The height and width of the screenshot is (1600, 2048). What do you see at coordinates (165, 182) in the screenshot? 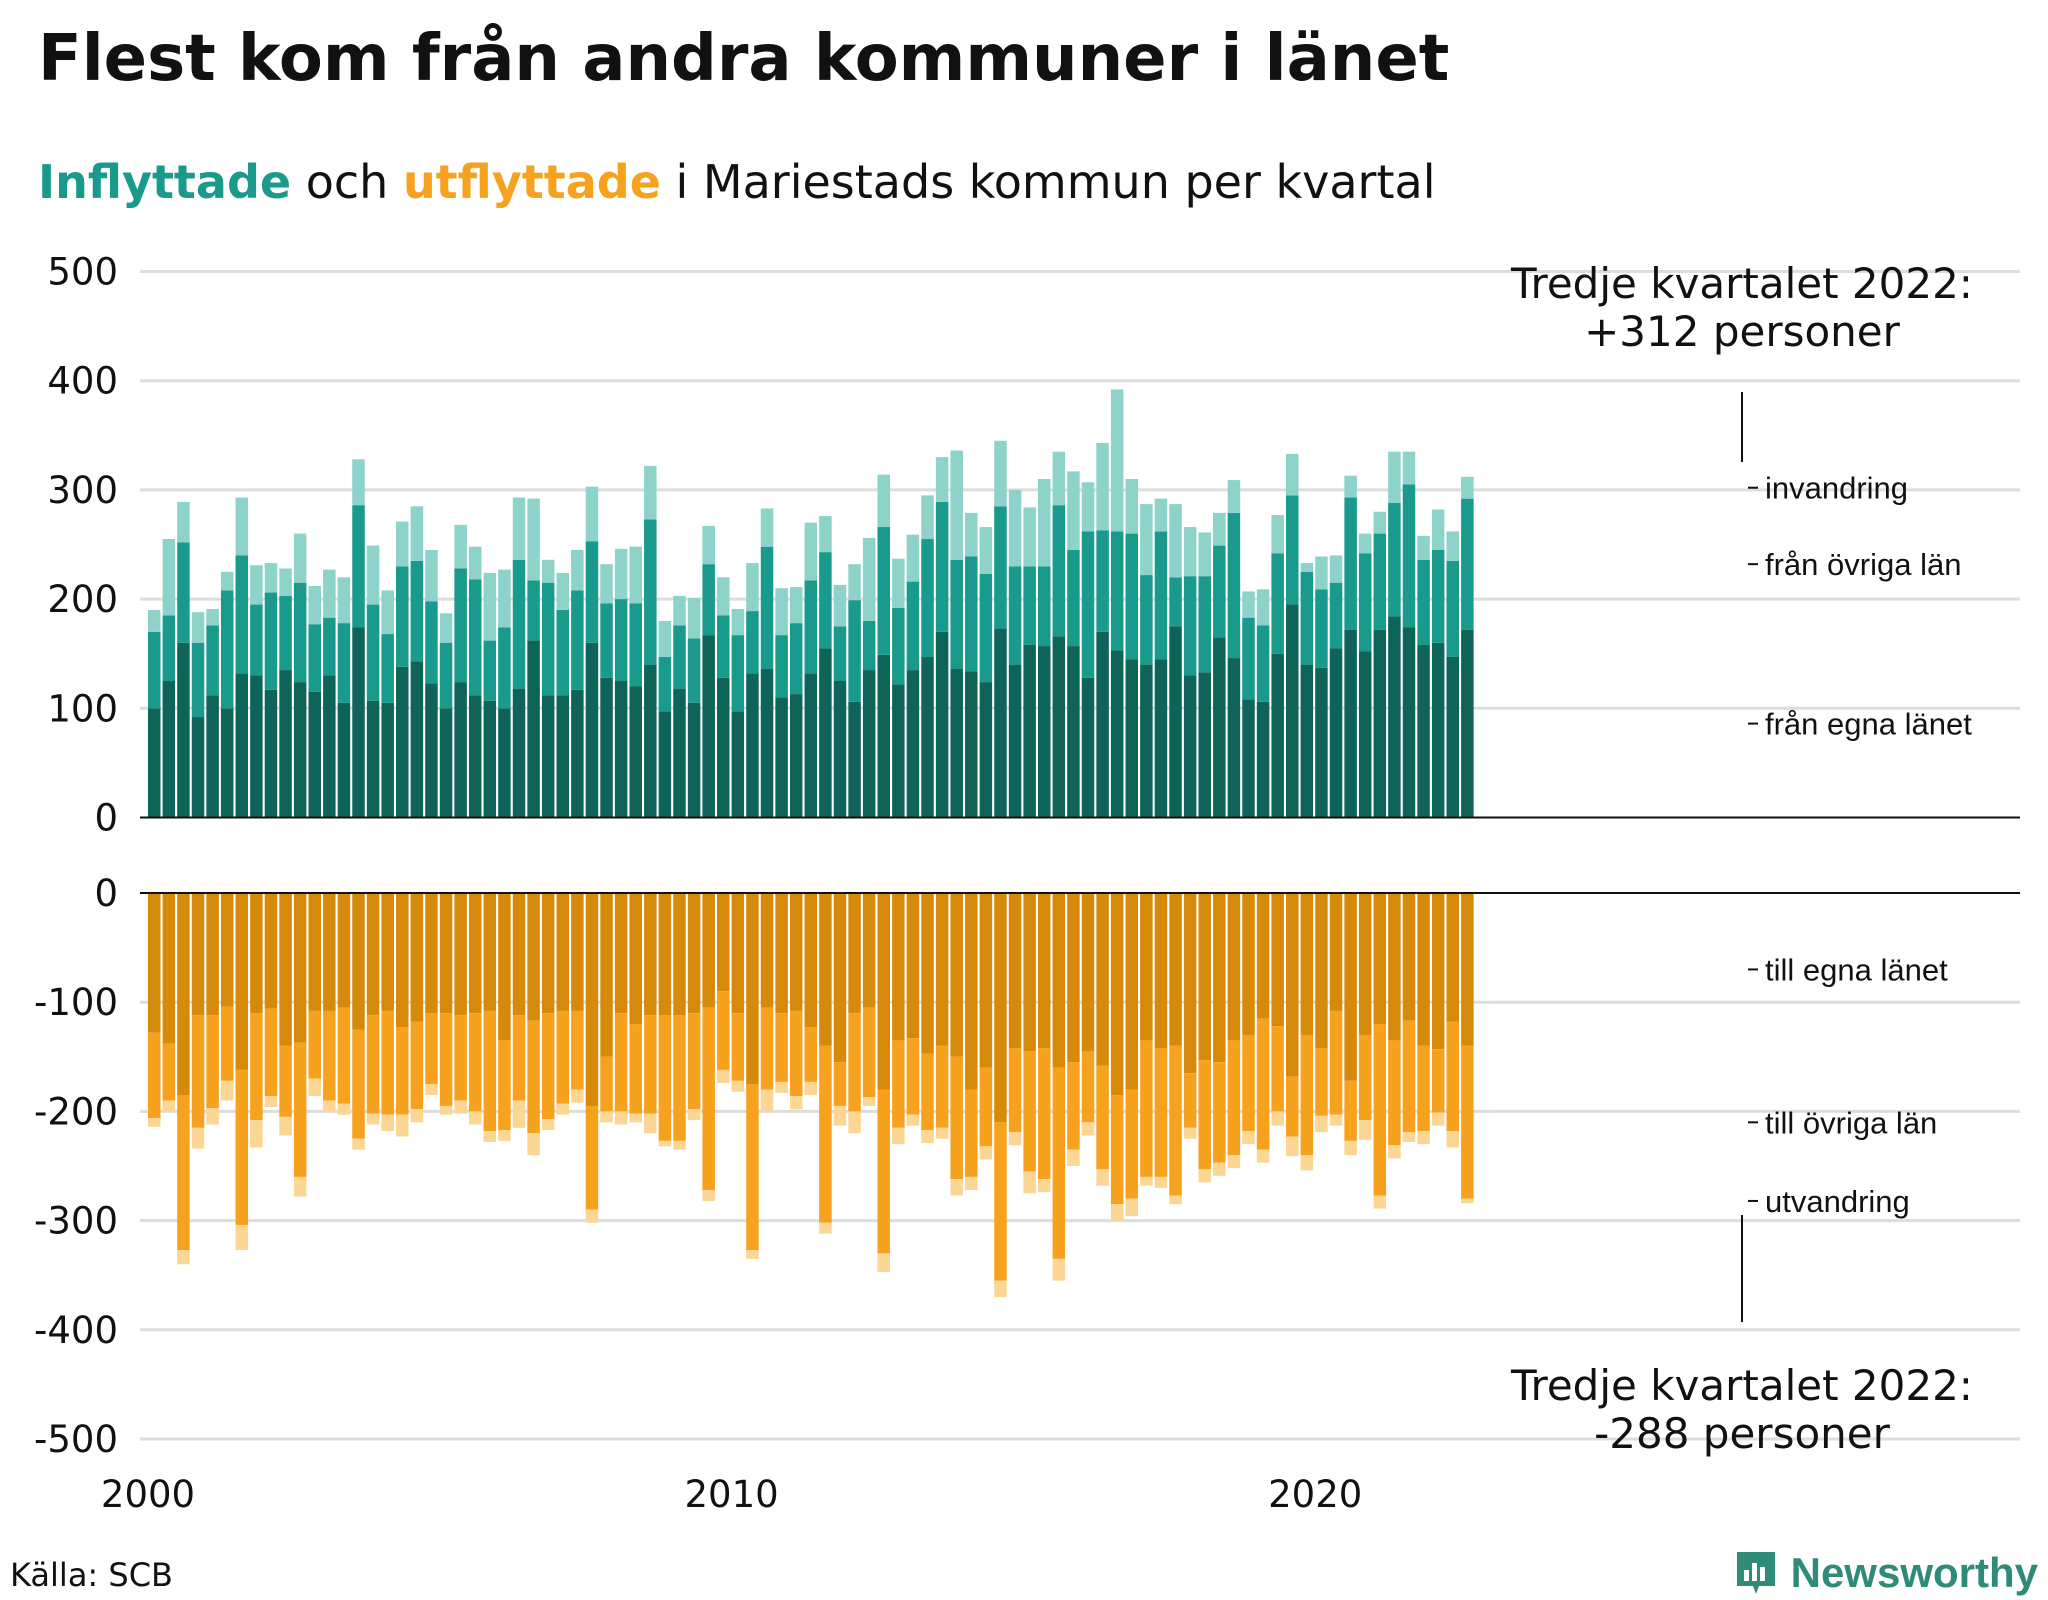
I see `subtitle-inflyttade: Inflyttade` at bounding box center [165, 182].